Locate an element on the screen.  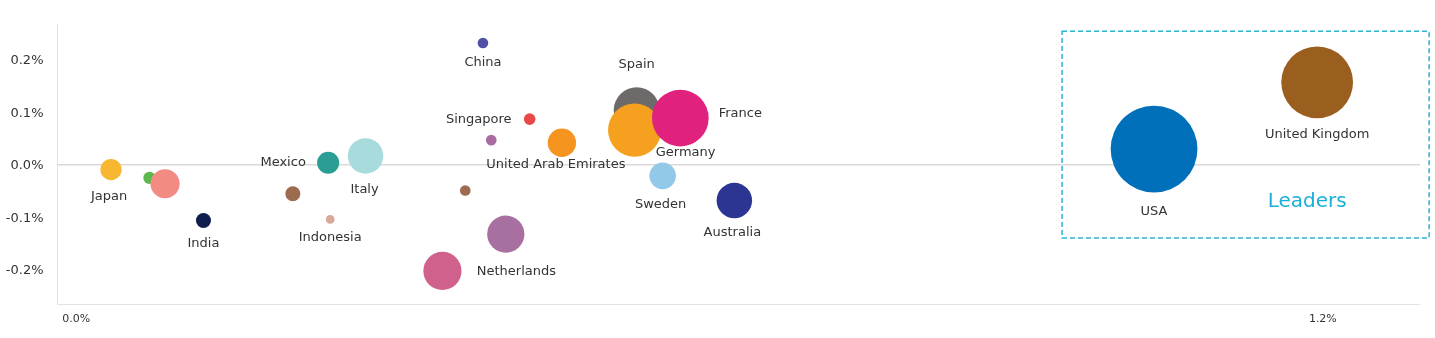
series-label: Netherlands is located at coordinates (516, 270).